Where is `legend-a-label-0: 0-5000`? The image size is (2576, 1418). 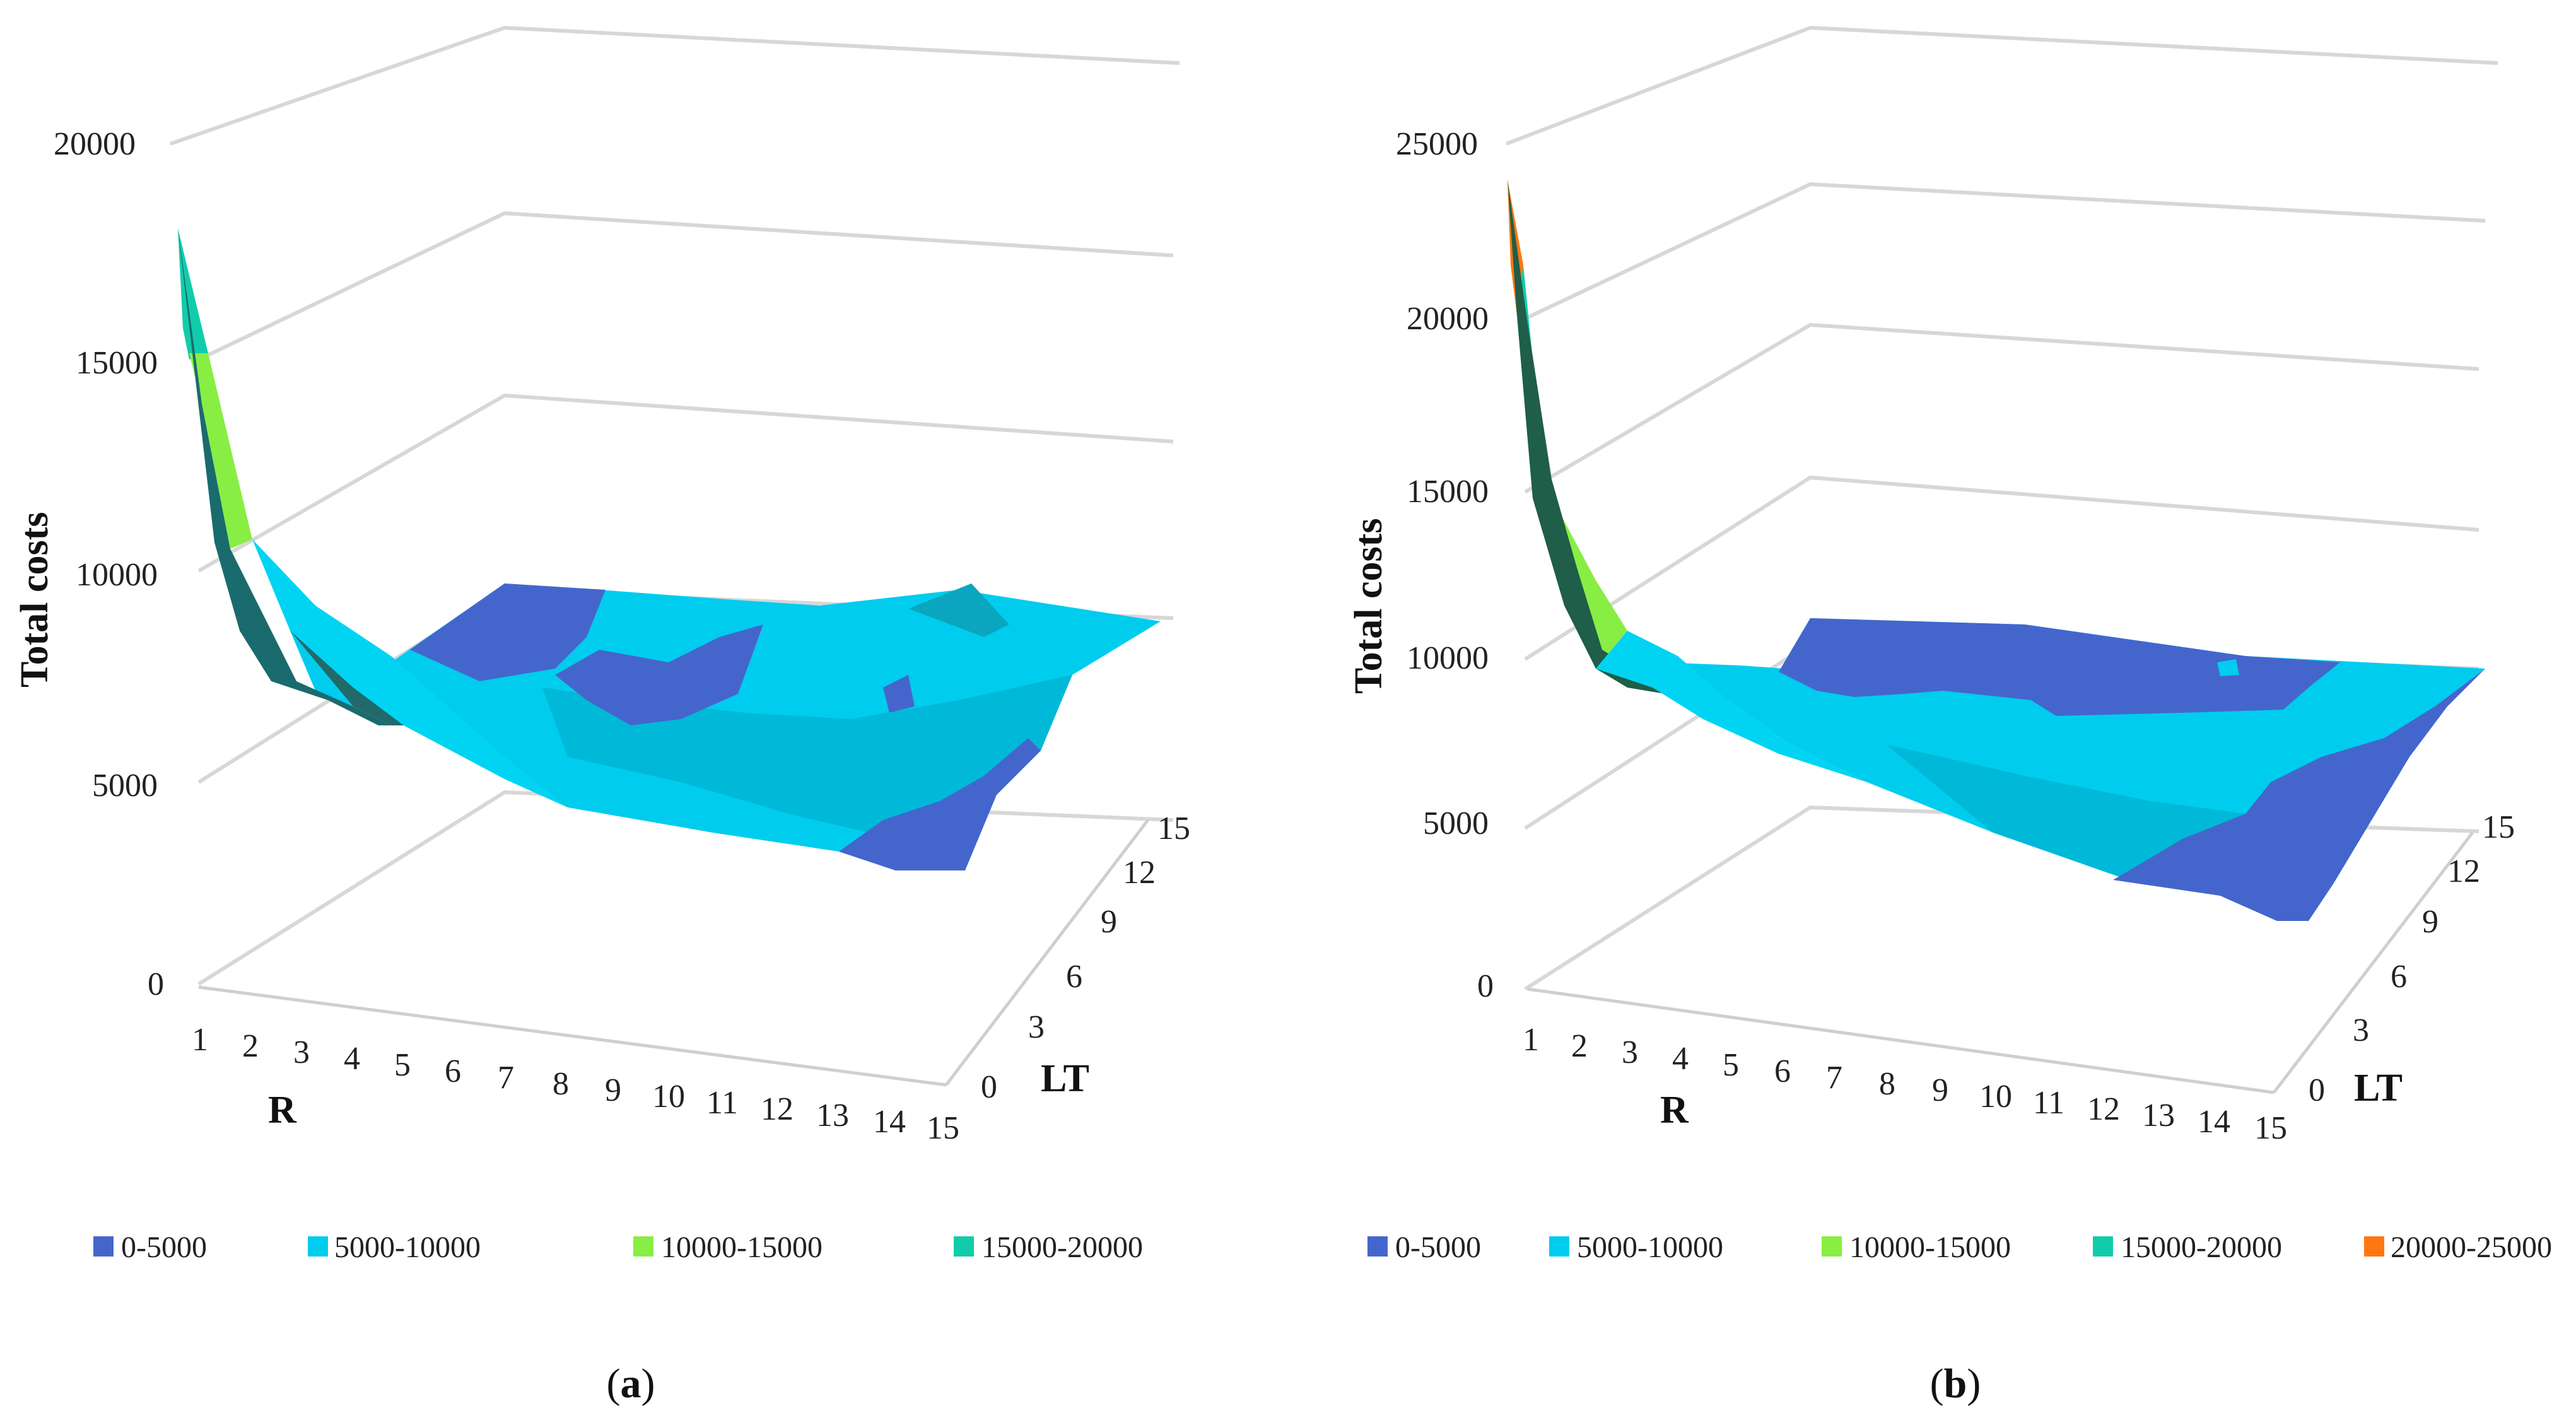
legend-a-label-0: 0-5000 is located at coordinates (164, 1247).